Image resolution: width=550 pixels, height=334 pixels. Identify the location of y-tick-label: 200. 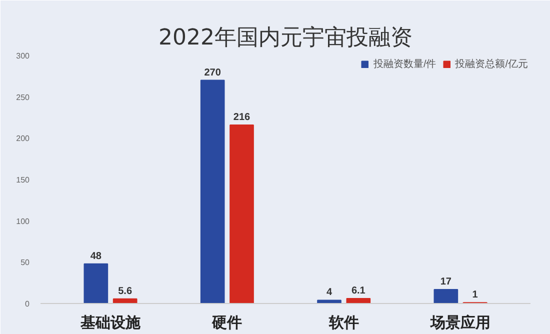
(23, 139).